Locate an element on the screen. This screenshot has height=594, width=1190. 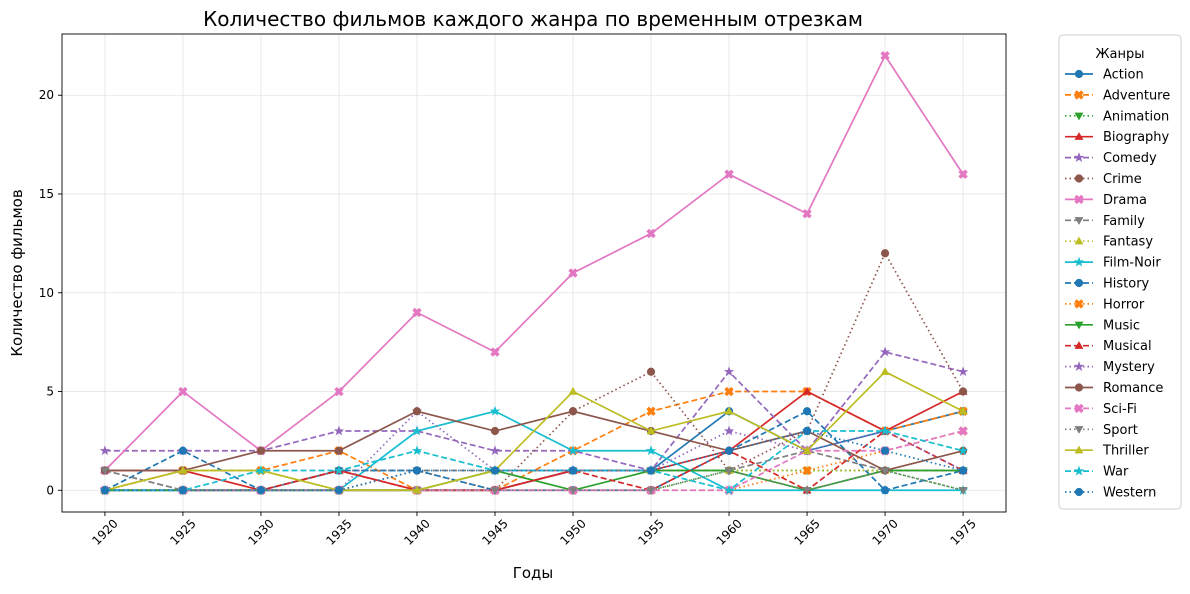
legend-item-film-noir: Film-Noir is located at coordinates (1113, 263).